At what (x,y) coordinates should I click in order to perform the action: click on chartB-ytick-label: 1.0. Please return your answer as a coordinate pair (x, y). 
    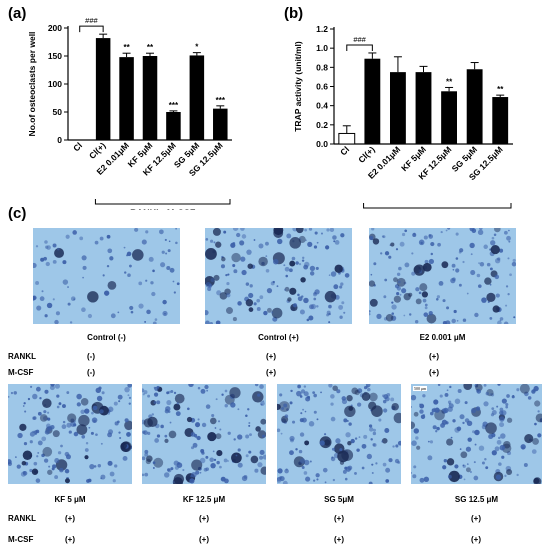
    Looking at the image, I should click on (322, 48).